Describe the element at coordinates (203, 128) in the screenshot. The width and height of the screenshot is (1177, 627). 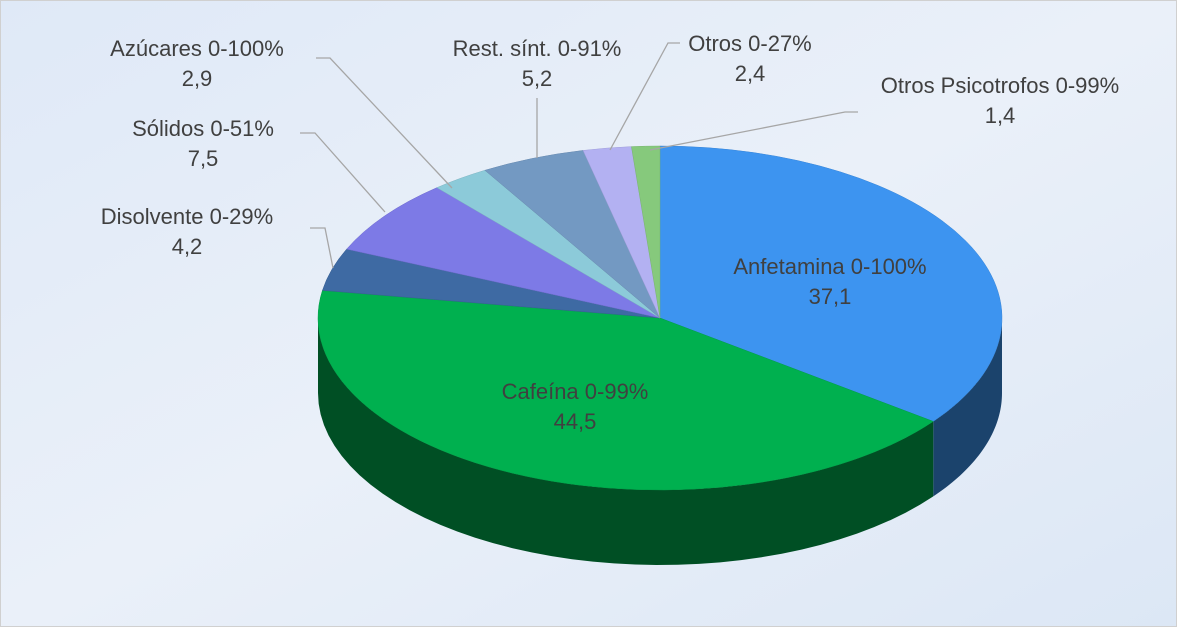
I see `category-label: Sólidos 0-51%` at that location.